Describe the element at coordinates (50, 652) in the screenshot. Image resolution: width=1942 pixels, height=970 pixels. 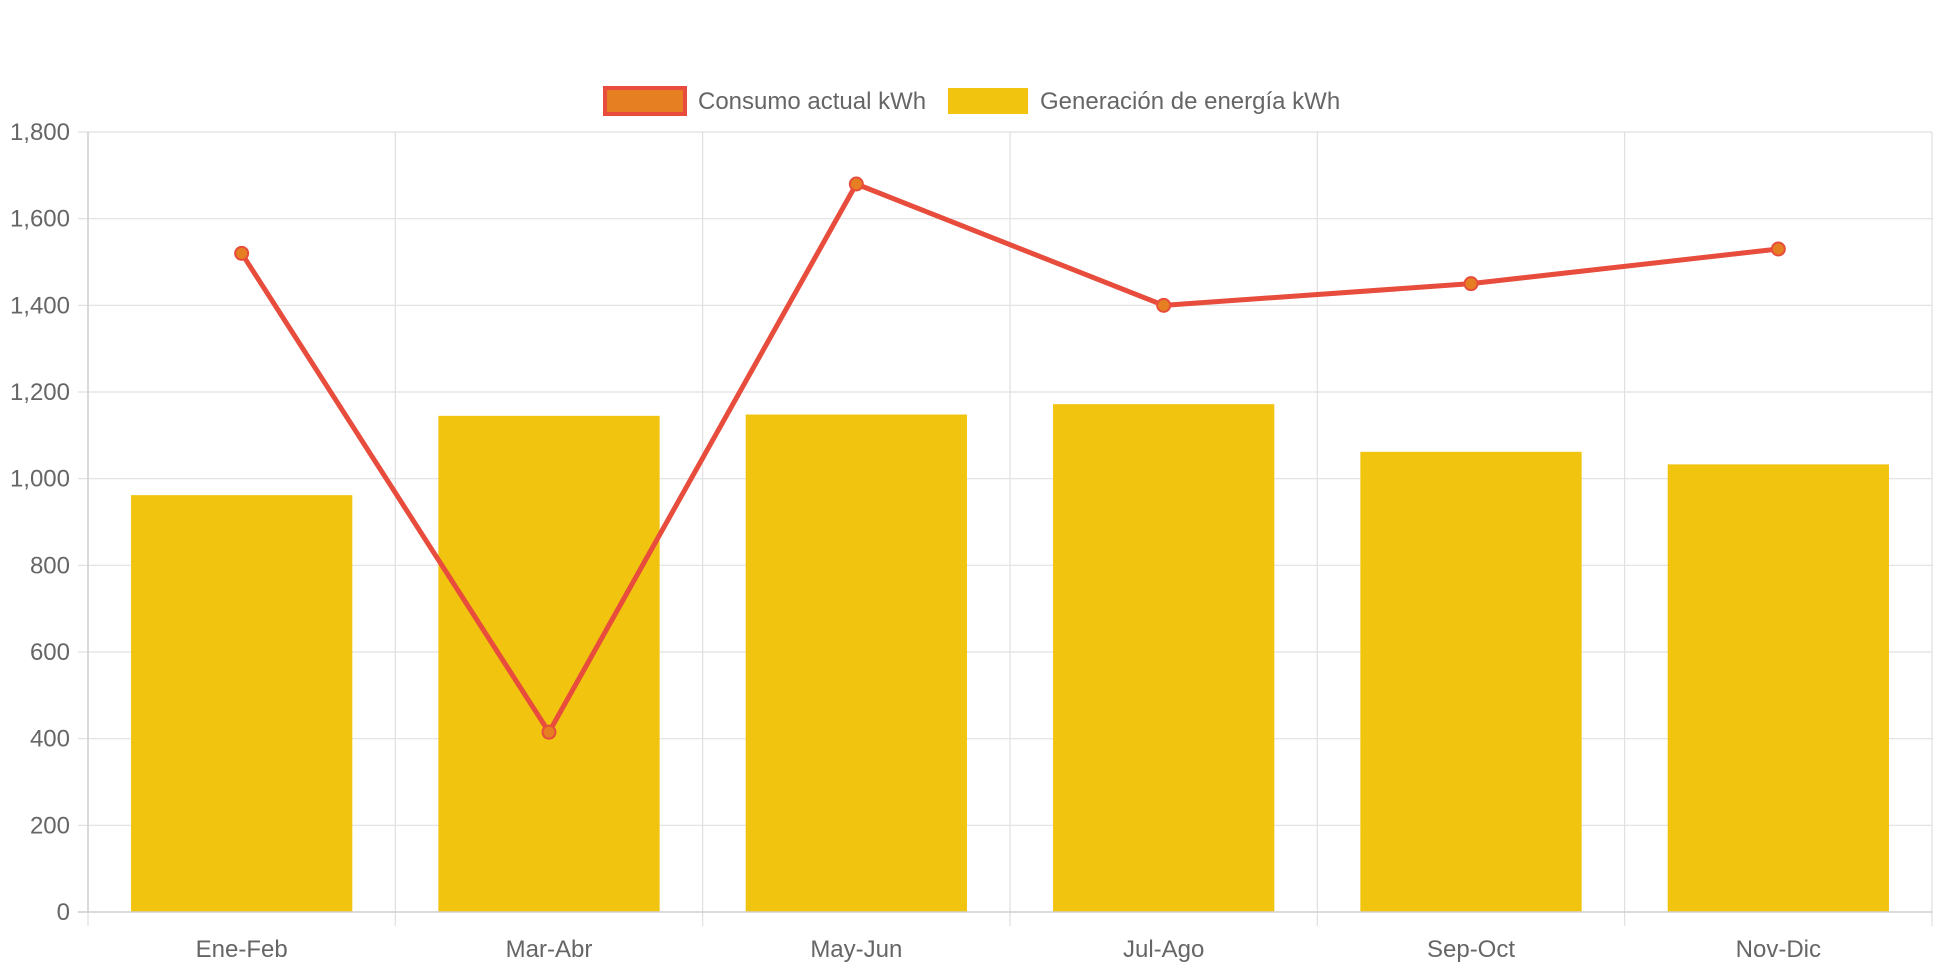
I see `y-tick-label: 600` at that location.